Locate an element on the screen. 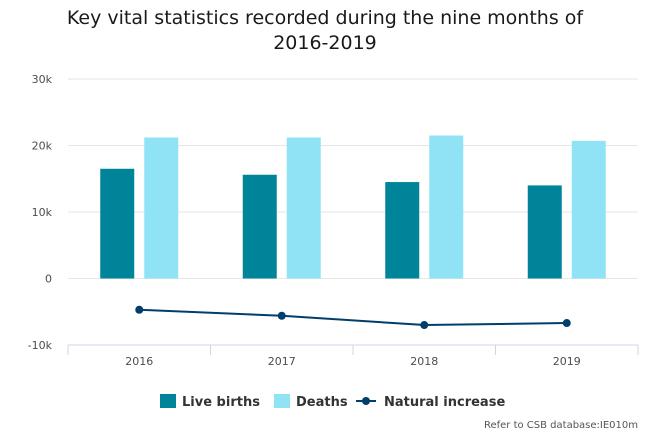 This screenshot has height=433, width=650. y-tick-label: -10k is located at coordinates (40, 345).